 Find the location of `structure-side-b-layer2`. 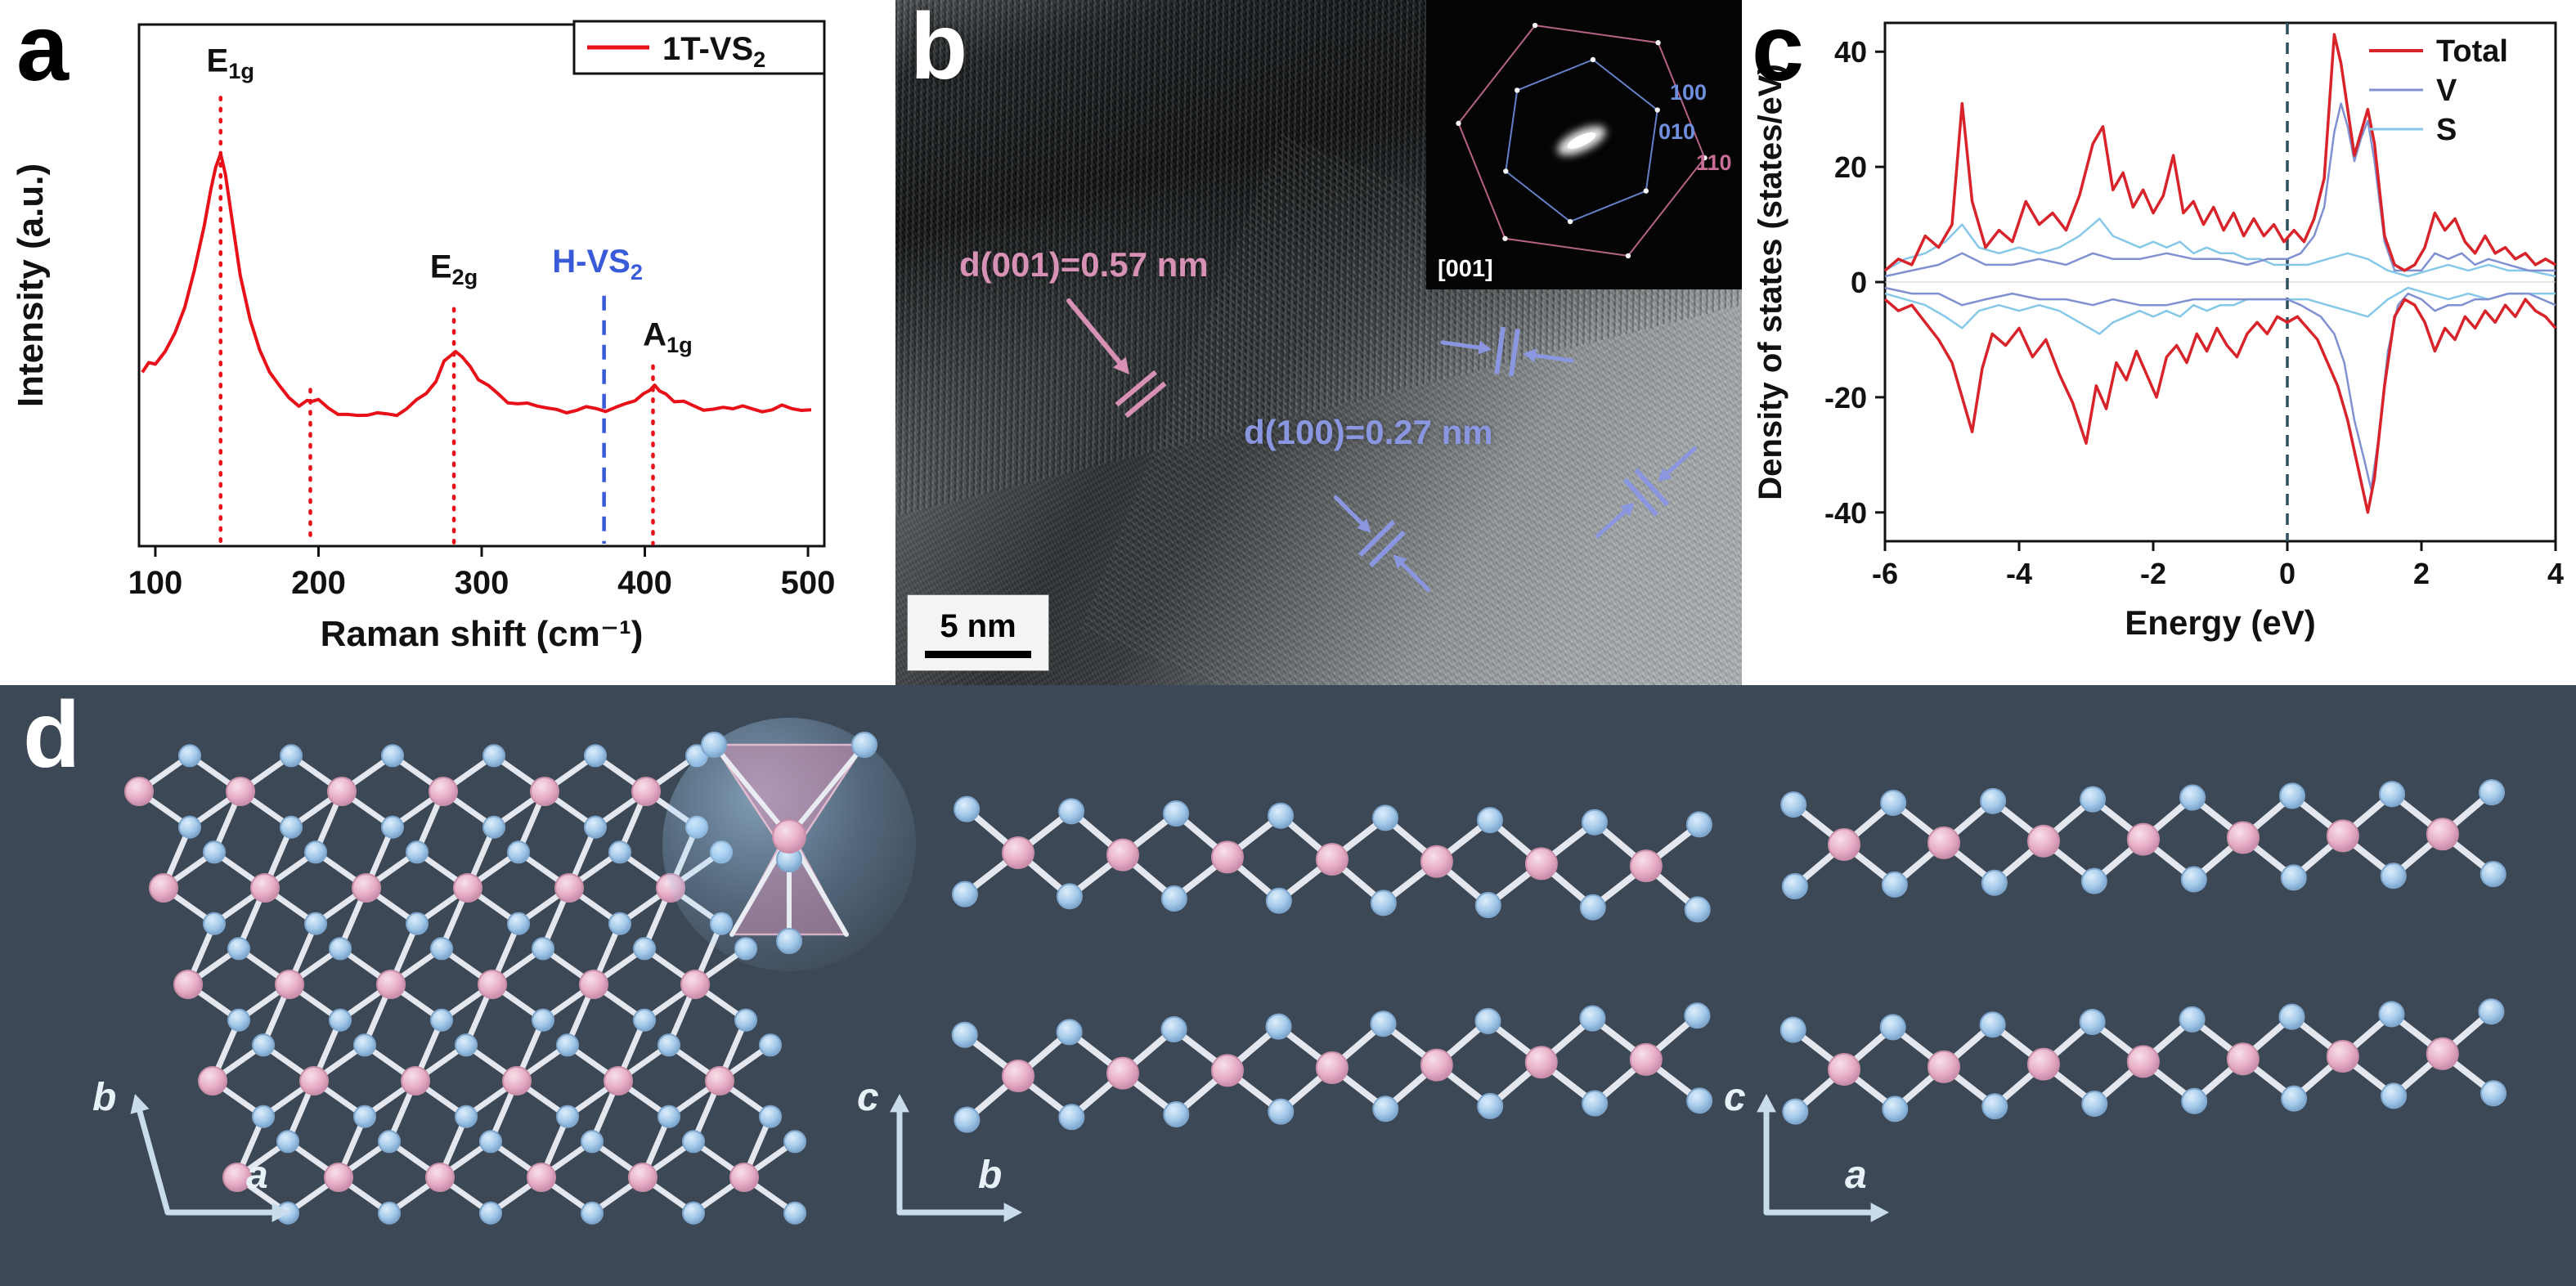

structure-side-b-layer2 is located at coordinates (1332, 1067).